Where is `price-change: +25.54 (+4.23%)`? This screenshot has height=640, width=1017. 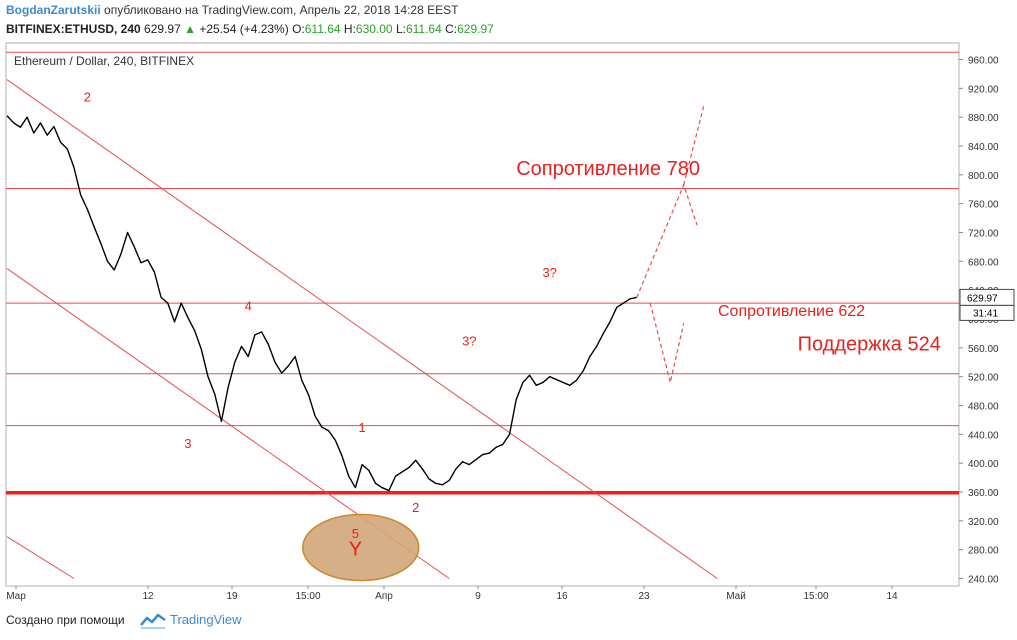 price-change: +25.54 (+4.23%) is located at coordinates (244, 29).